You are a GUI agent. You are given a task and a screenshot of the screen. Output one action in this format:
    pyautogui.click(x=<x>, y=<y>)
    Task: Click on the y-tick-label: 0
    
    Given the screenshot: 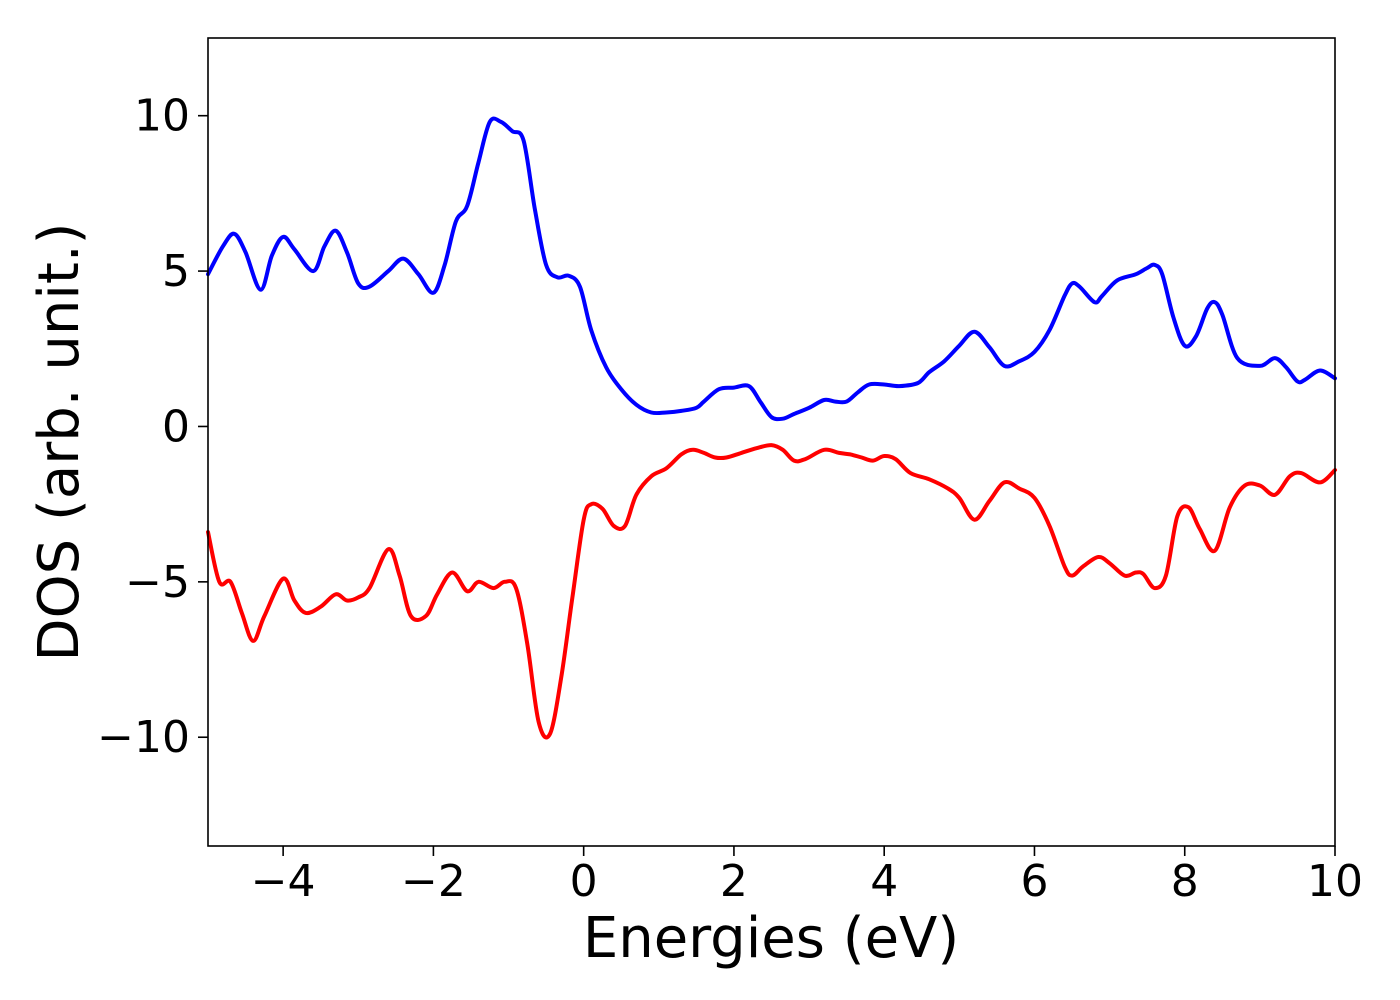 What is the action you would take?
    pyautogui.click(x=176, y=426)
    